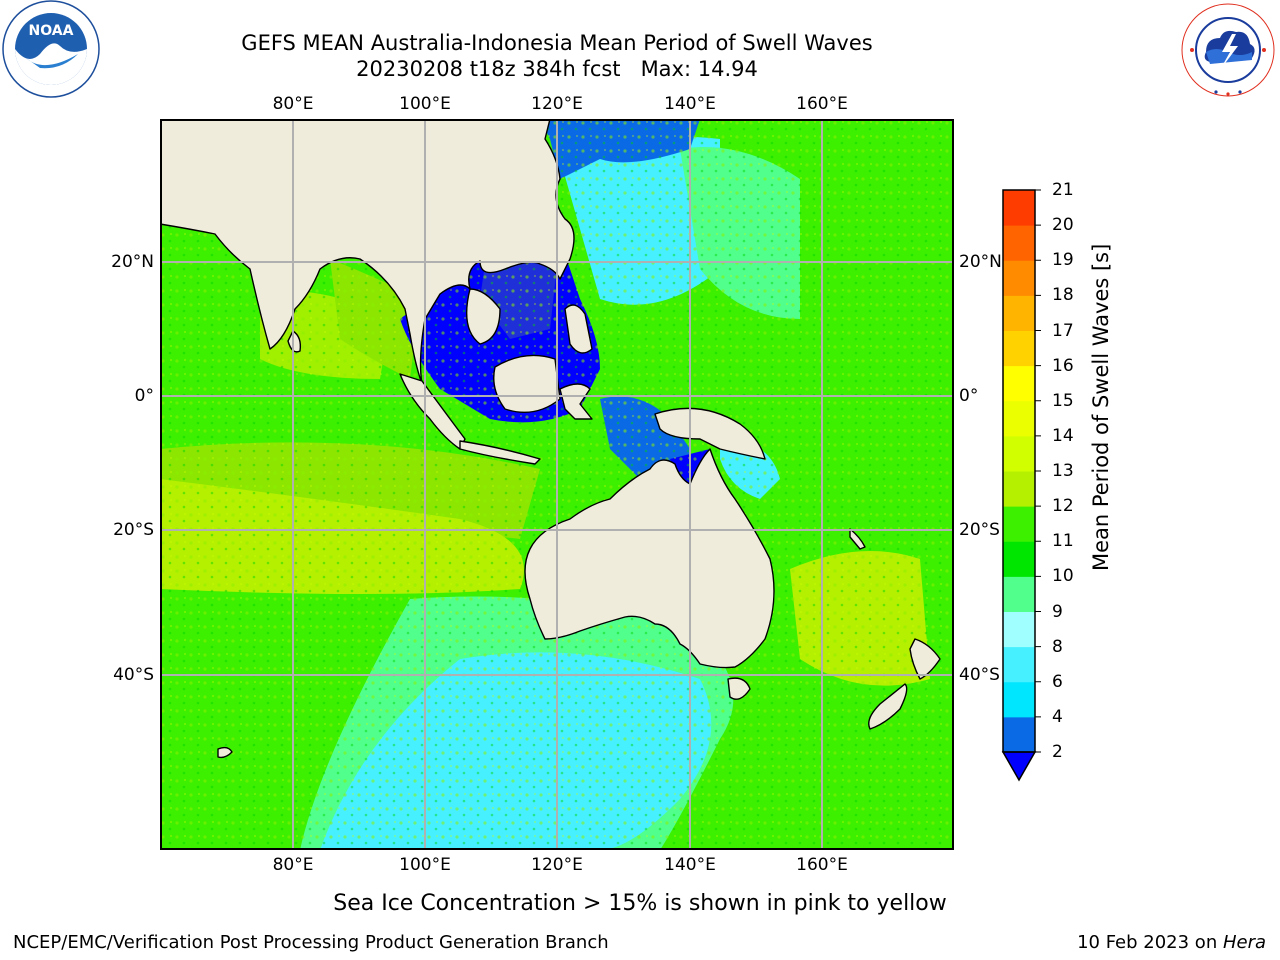 This screenshot has width=1280, height=960. What do you see at coordinates (649, 558) in the screenshot?
I see `australia` at bounding box center [649, 558].